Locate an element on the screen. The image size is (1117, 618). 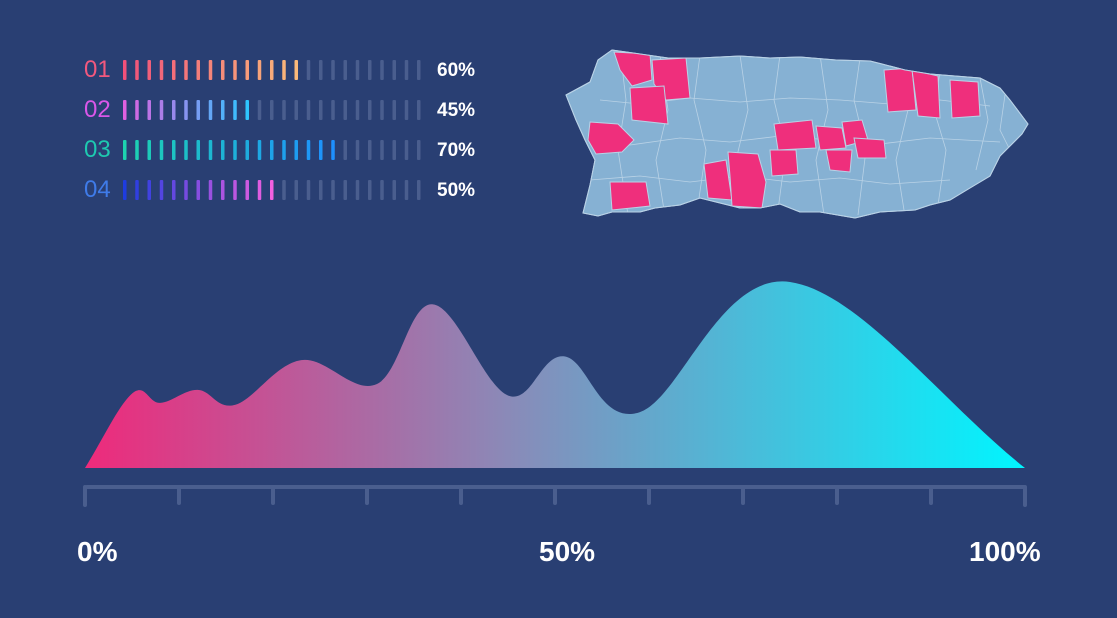
axis-tick-label: 100% is located at coordinates (1005, 551).